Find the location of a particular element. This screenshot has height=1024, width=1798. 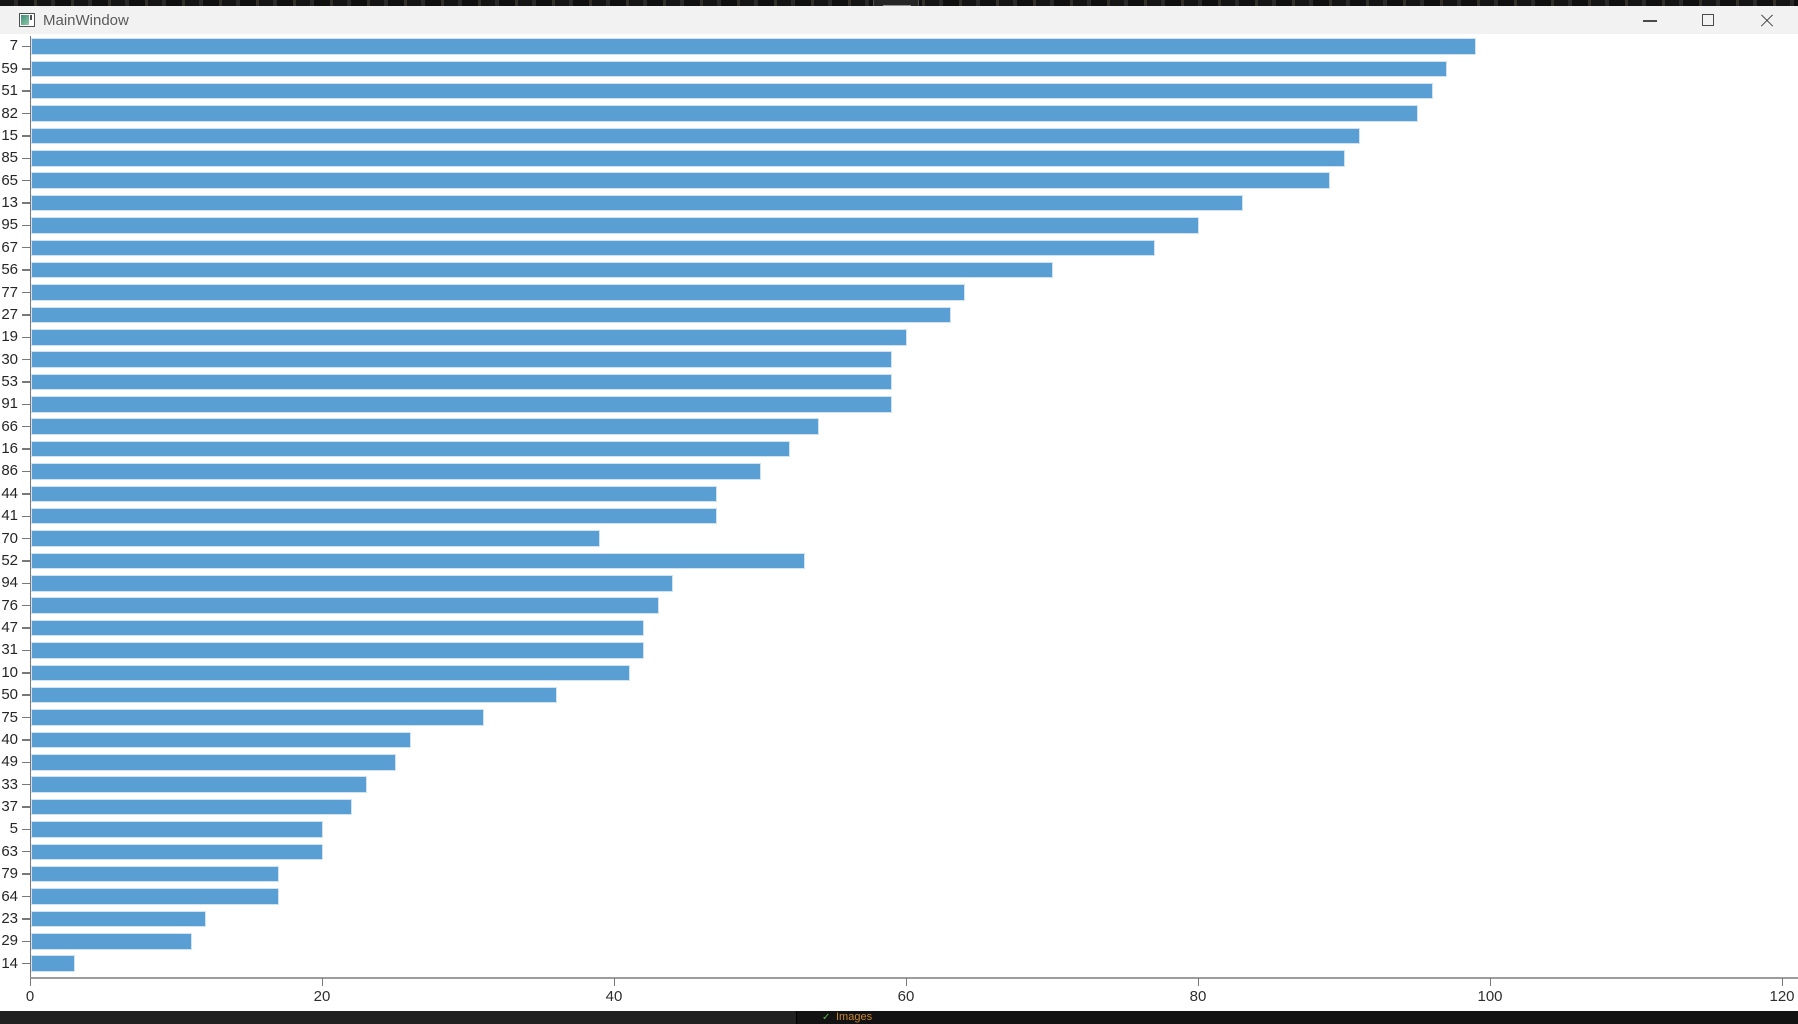

y-tick-label: 94 is located at coordinates (9, 583).